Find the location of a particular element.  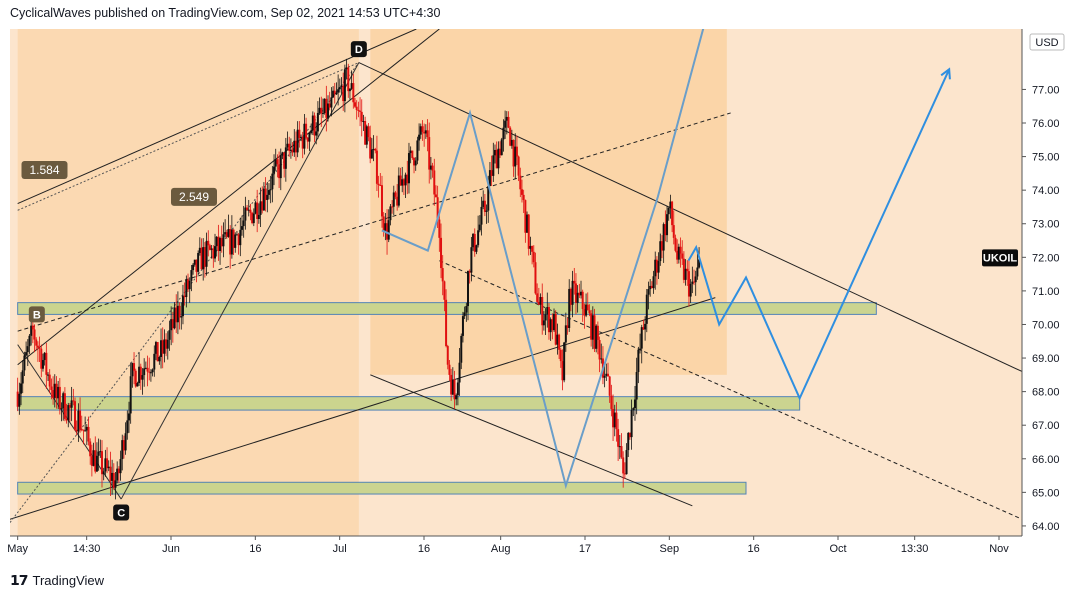

symbol-label: UKOIL is located at coordinates (1000, 258).